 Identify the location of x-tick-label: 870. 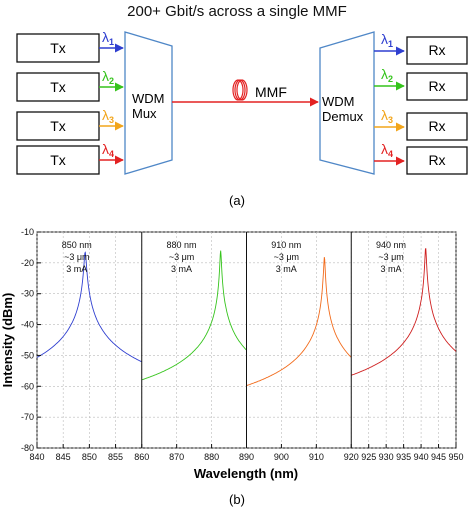
(176, 457).